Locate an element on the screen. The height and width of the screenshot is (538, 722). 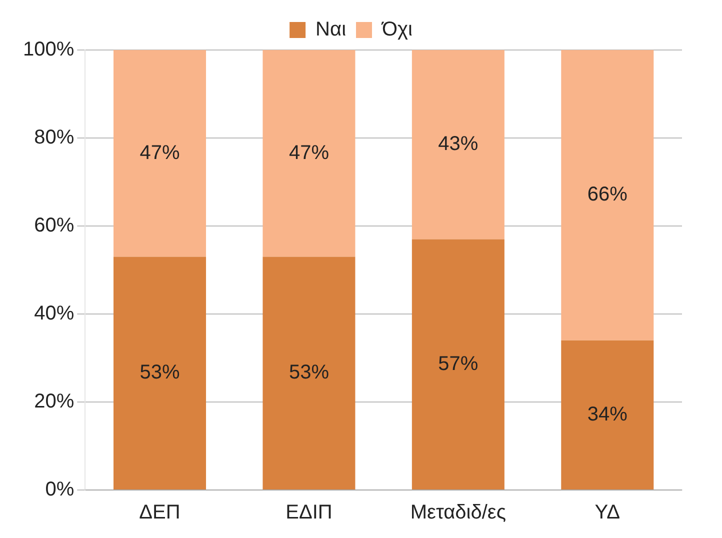
y-tick-label: 0% is located at coordinates (59, 489).